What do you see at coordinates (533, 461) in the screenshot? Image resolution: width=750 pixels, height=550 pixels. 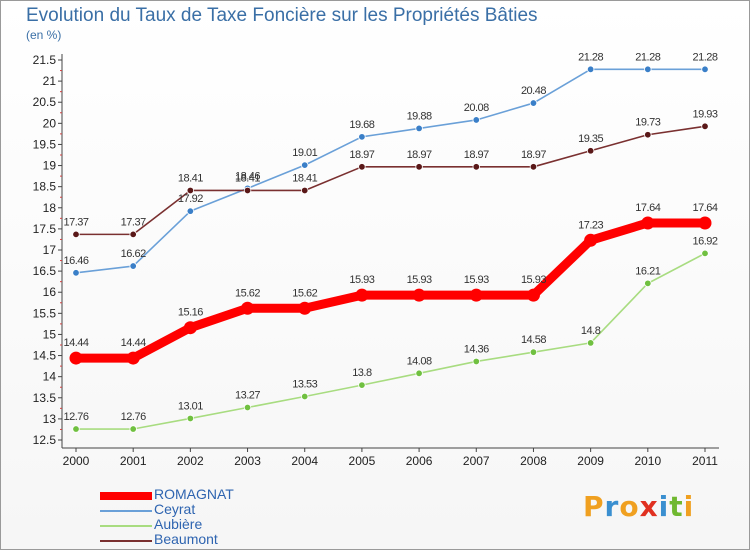 I see `x-tick-label: 2008` at bounding box center [533, 461].